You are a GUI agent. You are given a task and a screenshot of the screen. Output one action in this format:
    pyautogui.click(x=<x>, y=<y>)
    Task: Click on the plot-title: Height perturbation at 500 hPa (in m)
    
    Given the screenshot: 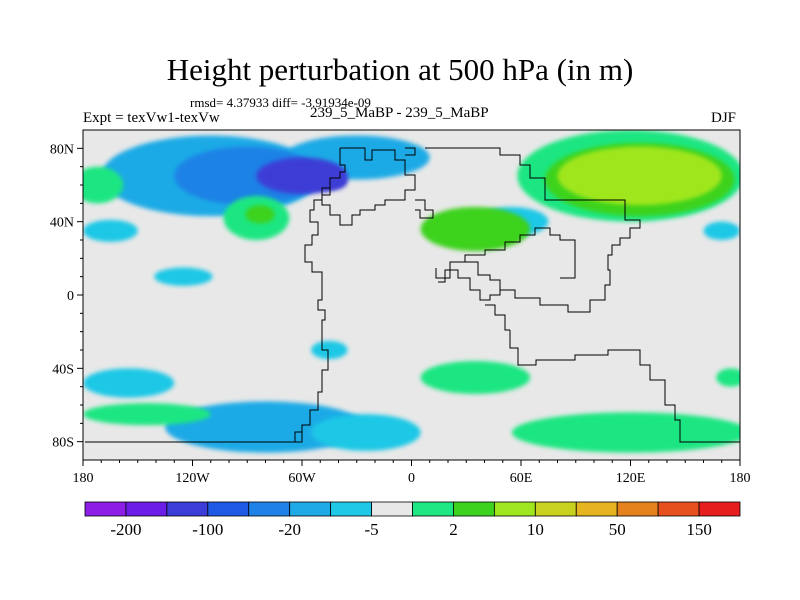 What is the action you would take?
    pyautogui.click(x=400, y=69)
    